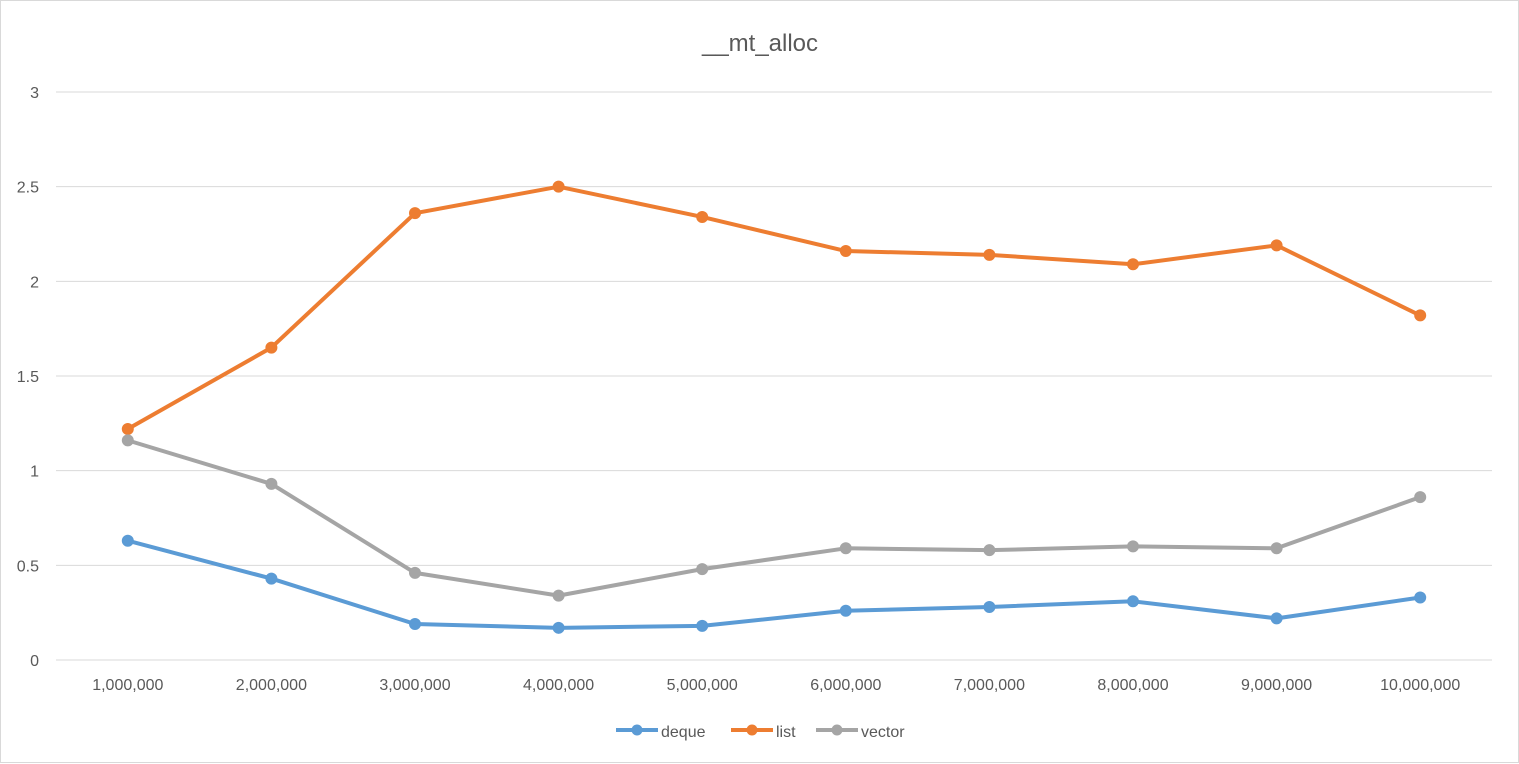 The height and width of the screenshot is (764, 1519). Describe the element at coordinates (414, 685) in the screenshot. I see `x-tick-label: 3,000,000` at that location.